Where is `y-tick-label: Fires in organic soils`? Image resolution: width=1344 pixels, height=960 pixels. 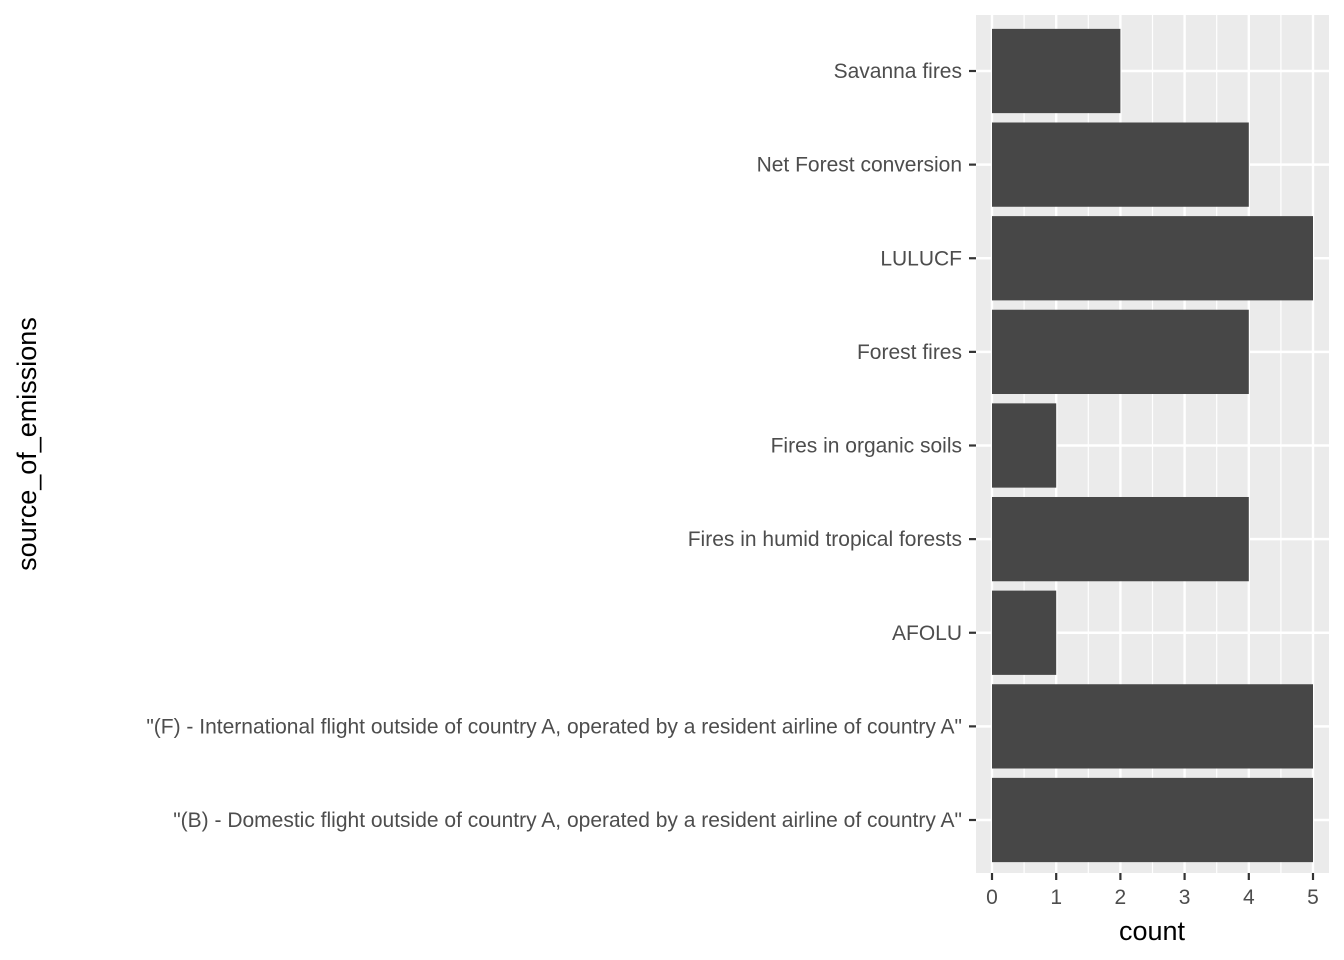 y-tick-label: Fires in organic soils is located at coordinates (866, 446).